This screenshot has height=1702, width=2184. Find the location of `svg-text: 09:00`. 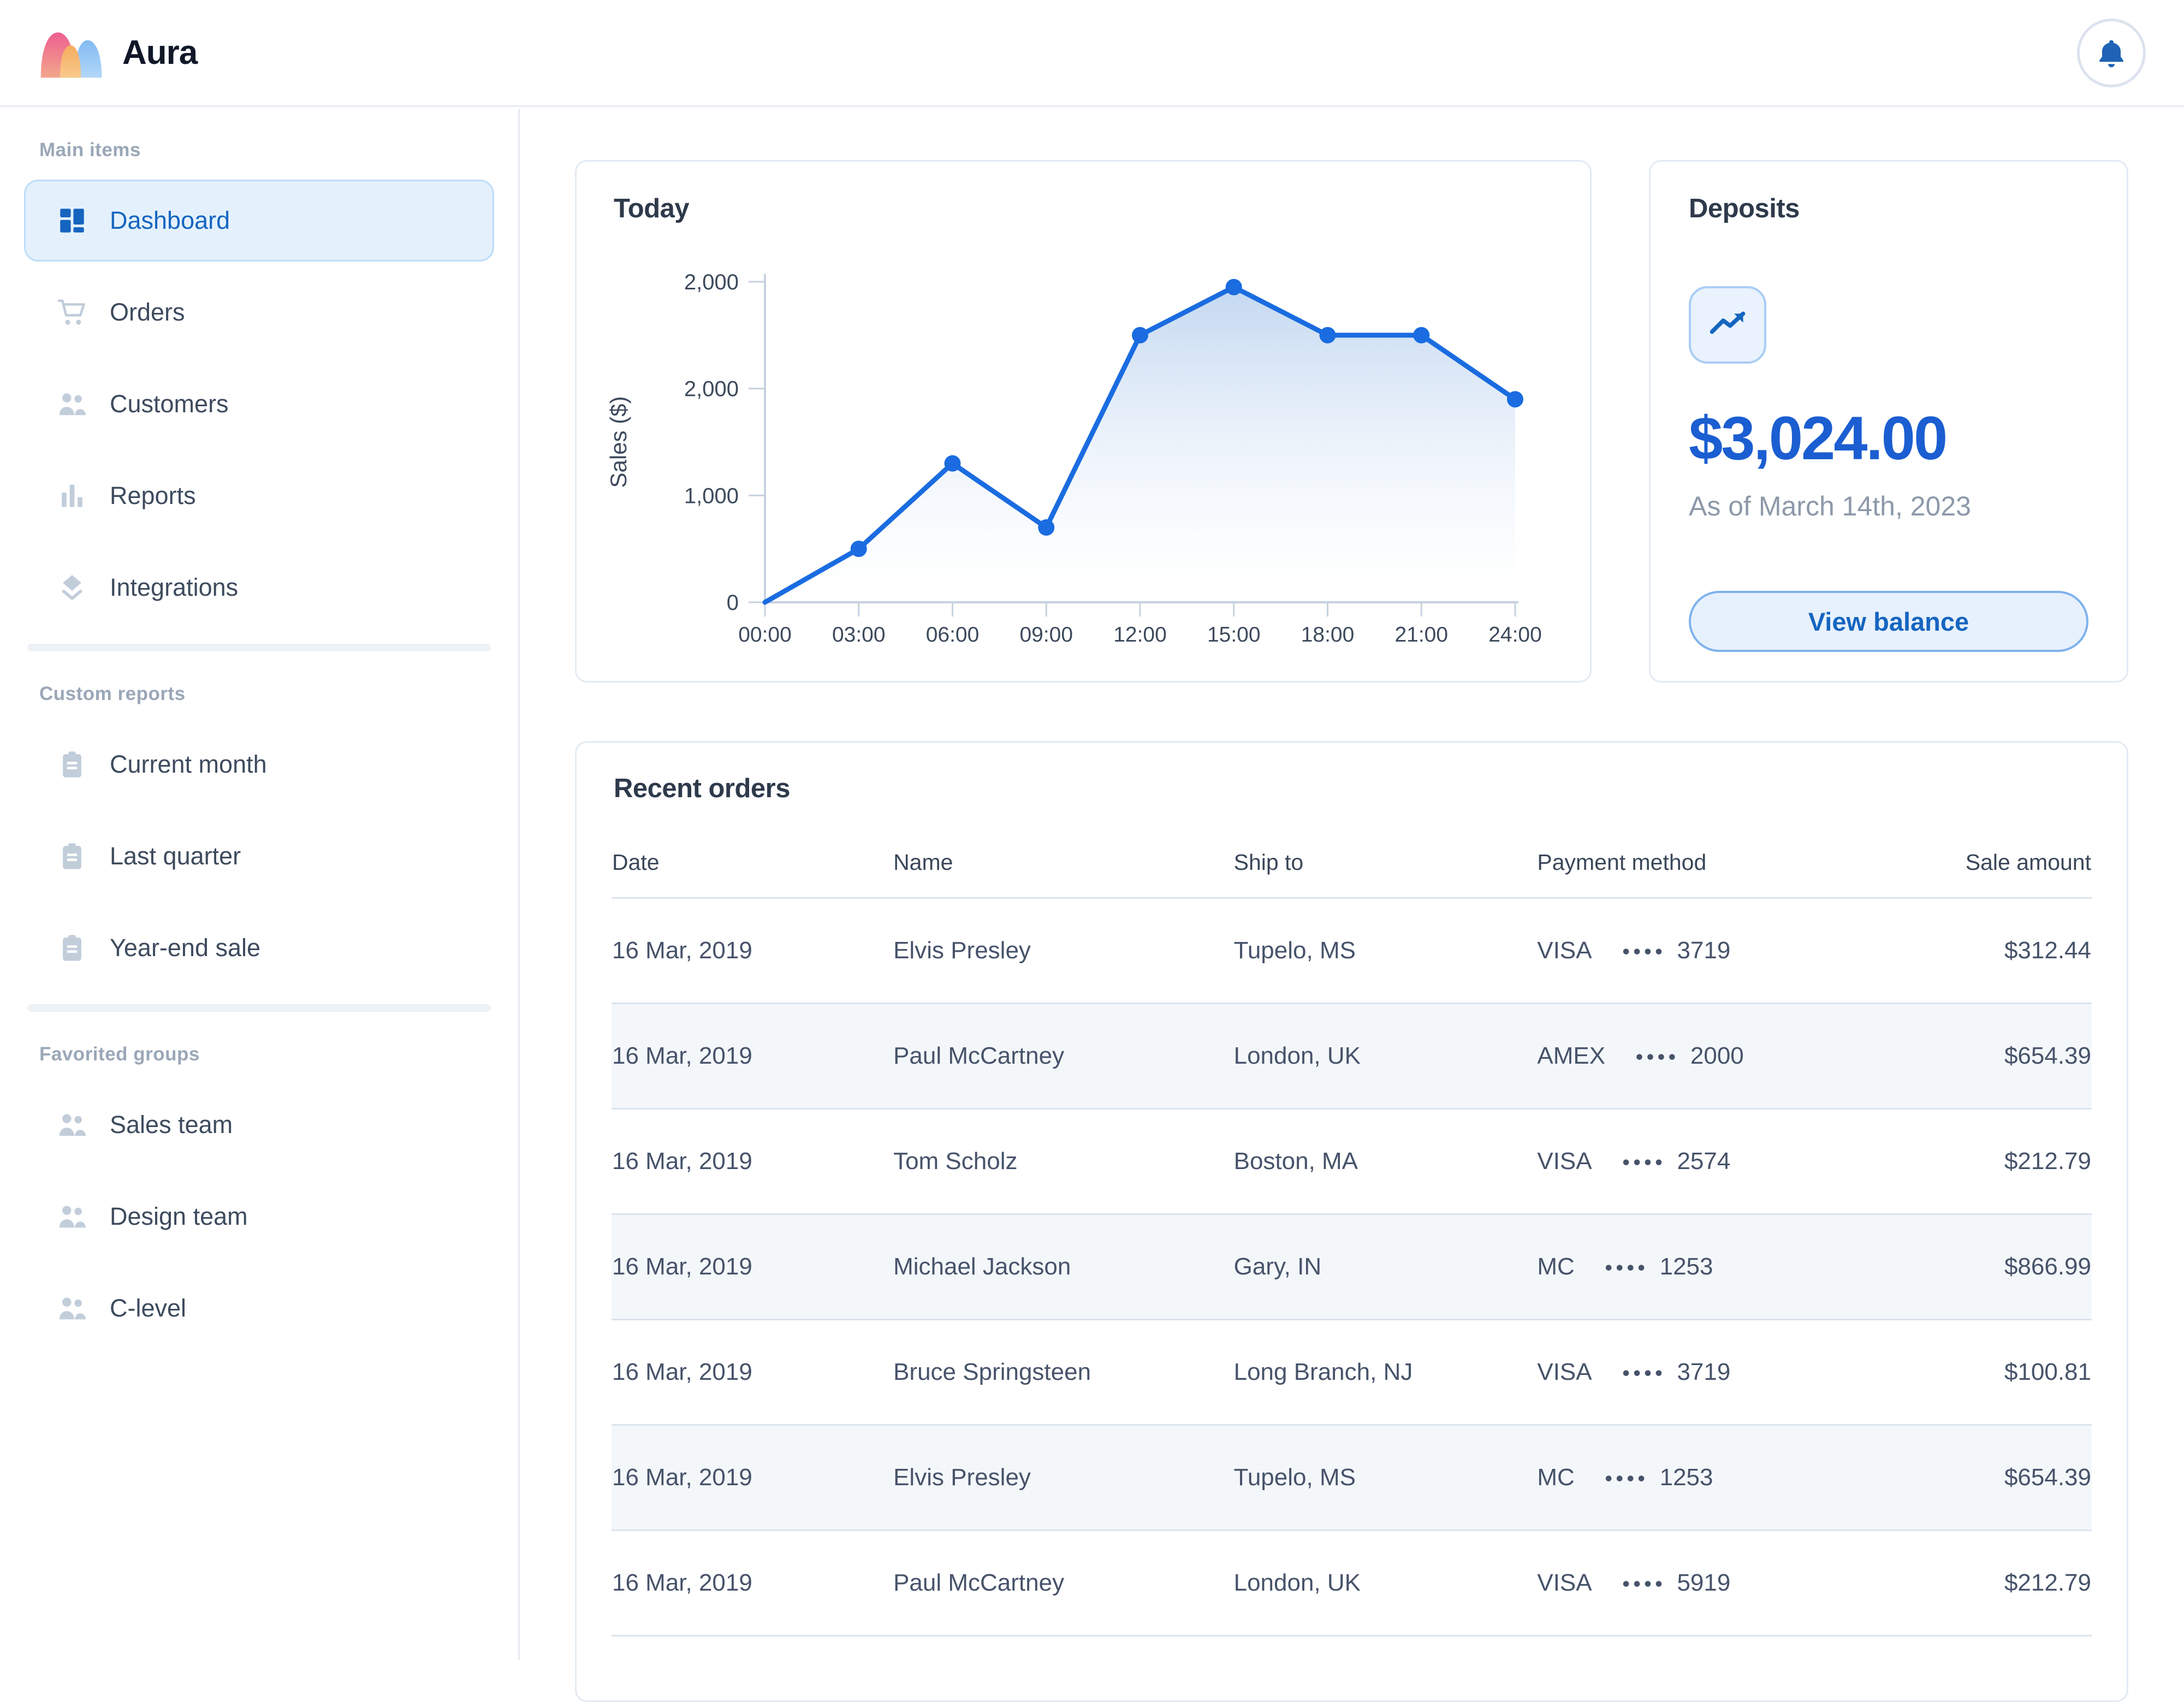

svg-text: 09:00 is located at coordinates (1046, 635).